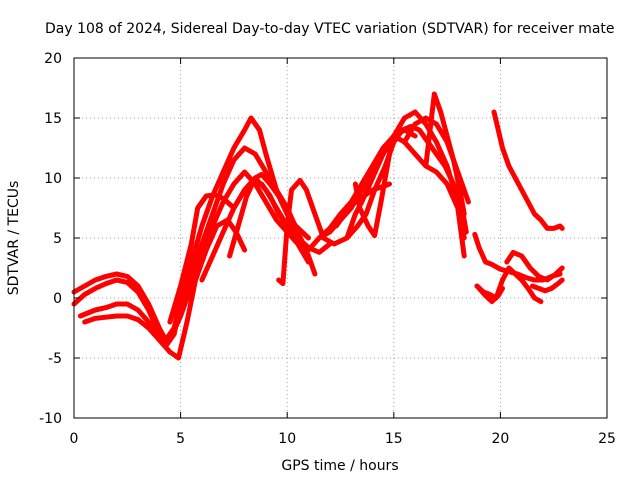 The height and width of the screenshot is (480, 640). Describe the element at coordinates (57, 239) in the screenshot. I see `y-tick-label-3: 5` at that location.